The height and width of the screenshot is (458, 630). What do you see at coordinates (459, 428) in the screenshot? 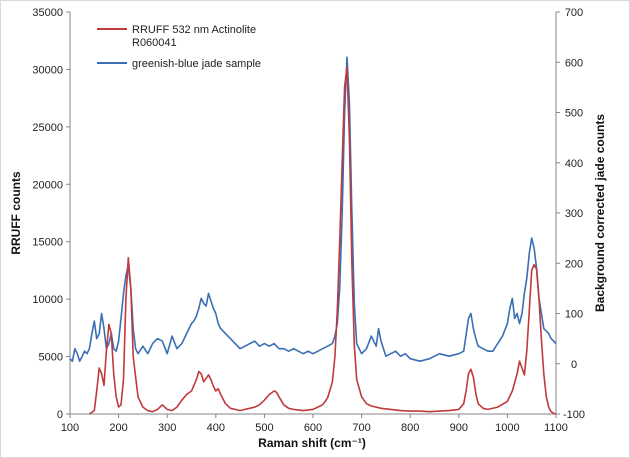
I see `x-tick-label: 900` at bounding box center [459, 428].